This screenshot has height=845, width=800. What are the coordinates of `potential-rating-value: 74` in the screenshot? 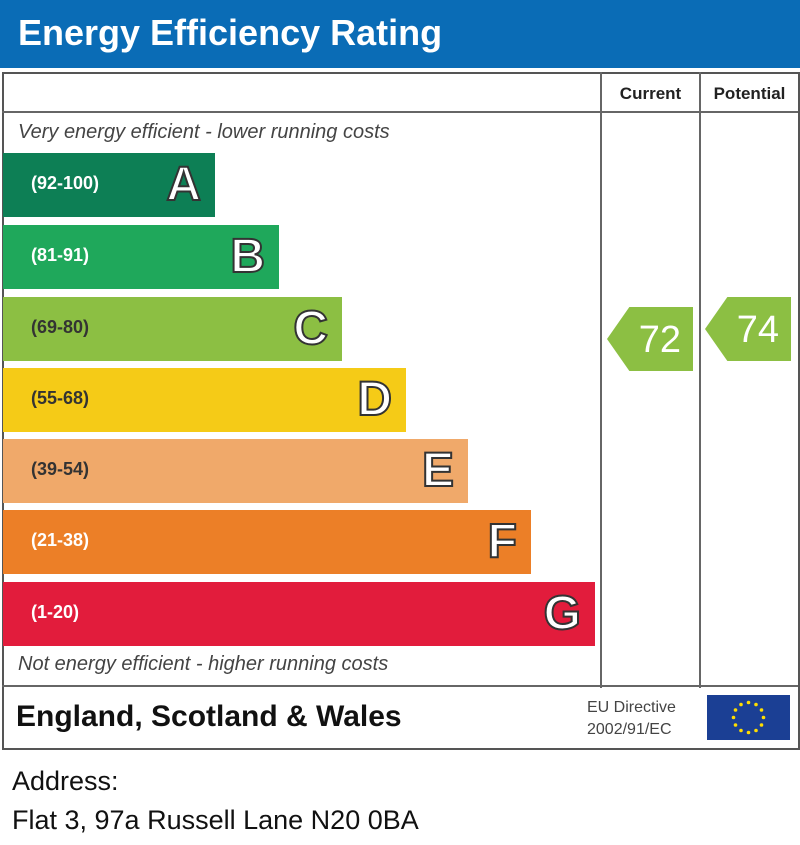 It's located at (757, 330).